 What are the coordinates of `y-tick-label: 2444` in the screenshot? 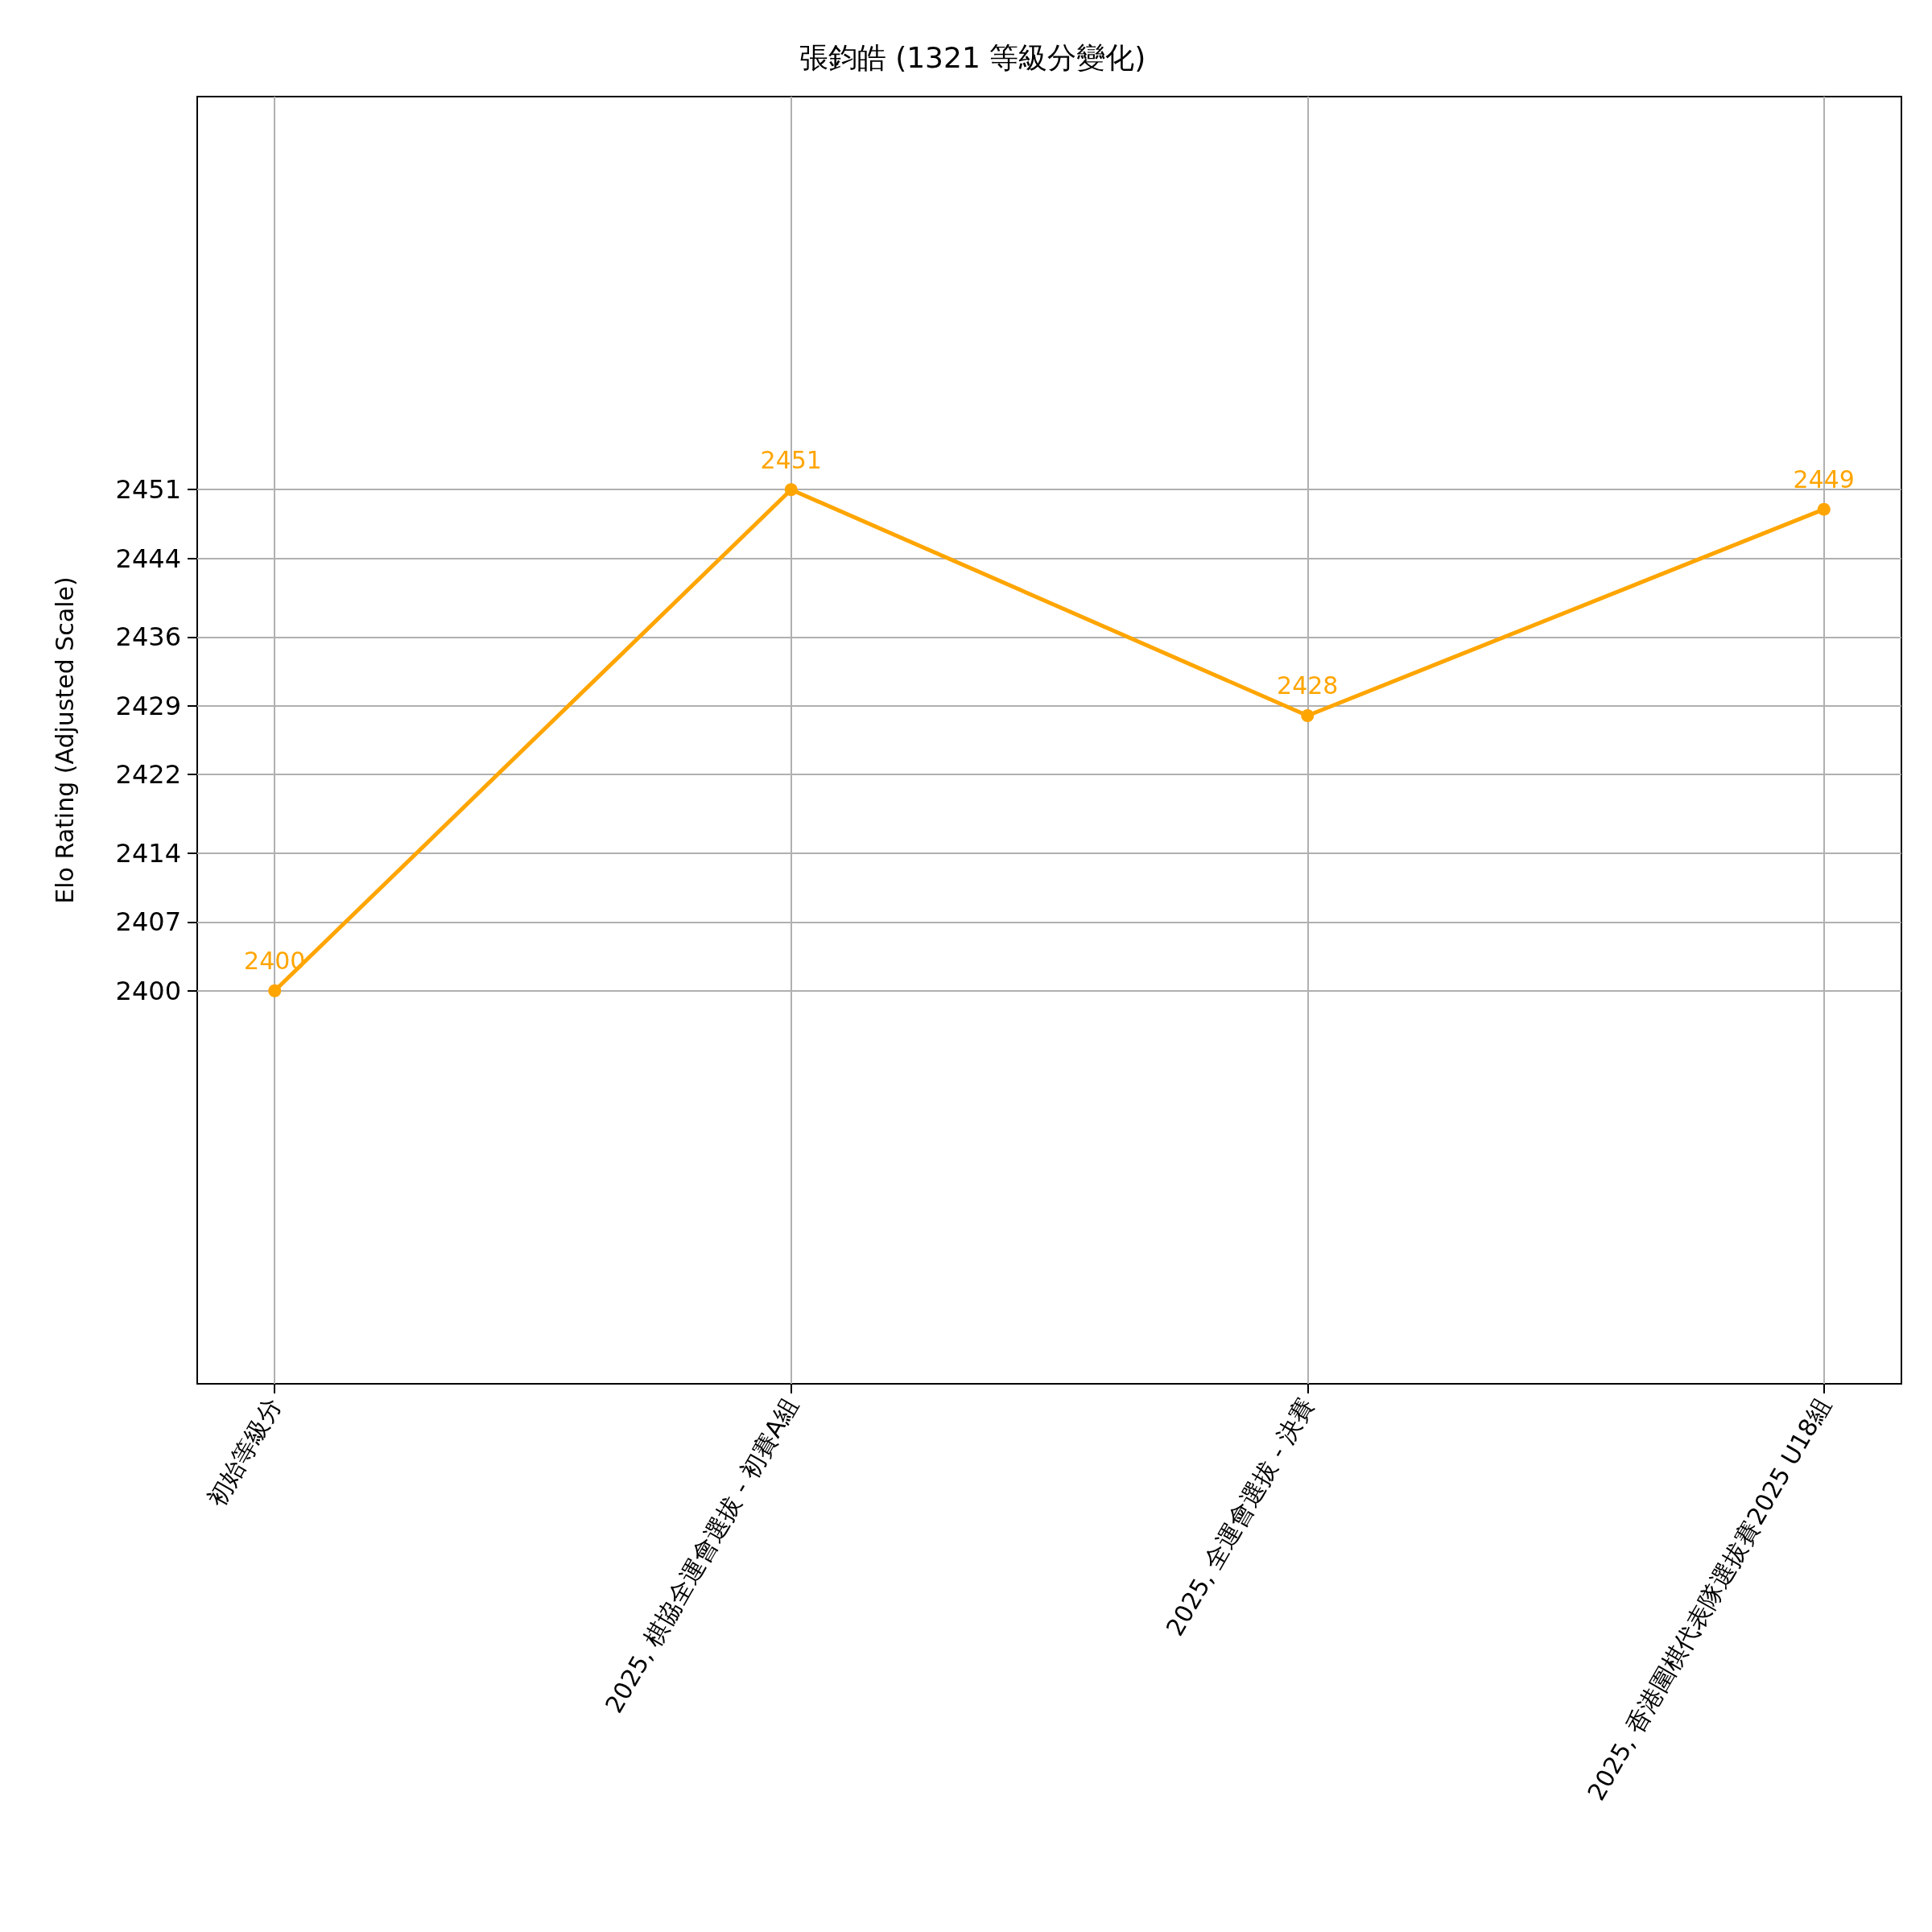 It's located at (148, 558).